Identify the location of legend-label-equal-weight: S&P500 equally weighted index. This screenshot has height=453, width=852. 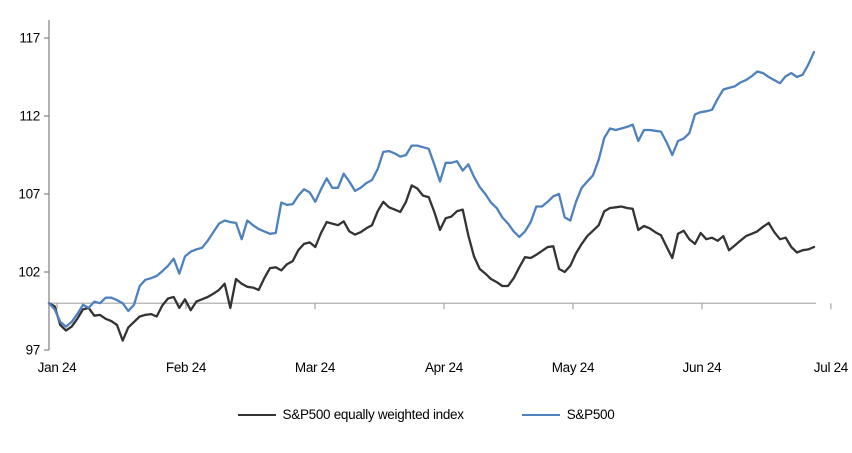
(373, 414).